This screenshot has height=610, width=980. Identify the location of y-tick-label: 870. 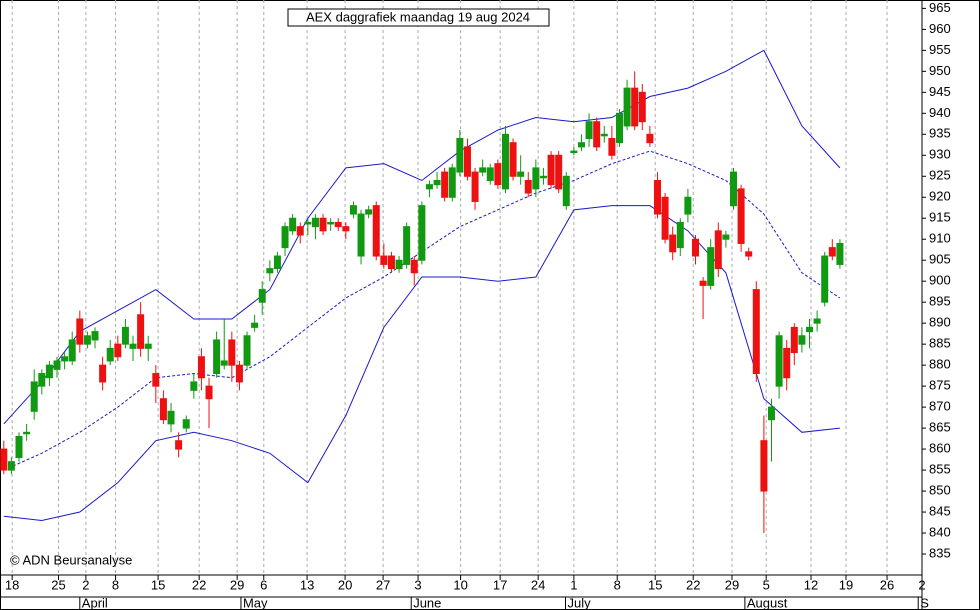
(940, 406).